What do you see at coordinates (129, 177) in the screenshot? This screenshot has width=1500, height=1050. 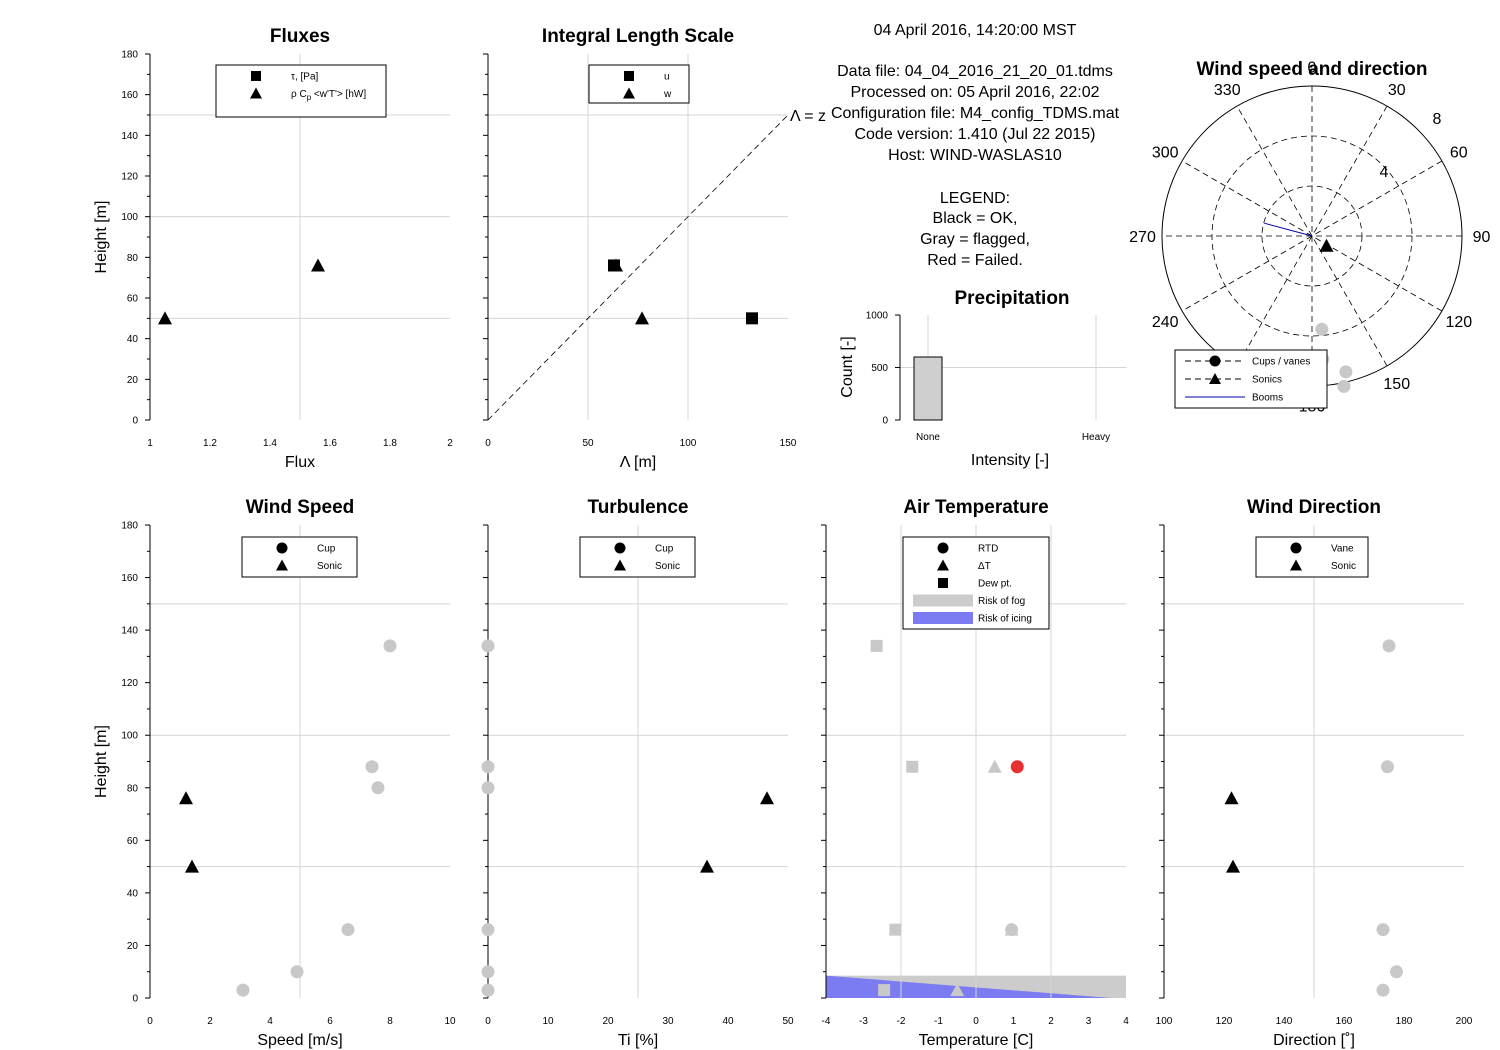 I see `y-tick-label: 120` at bounding box center [129, 177].